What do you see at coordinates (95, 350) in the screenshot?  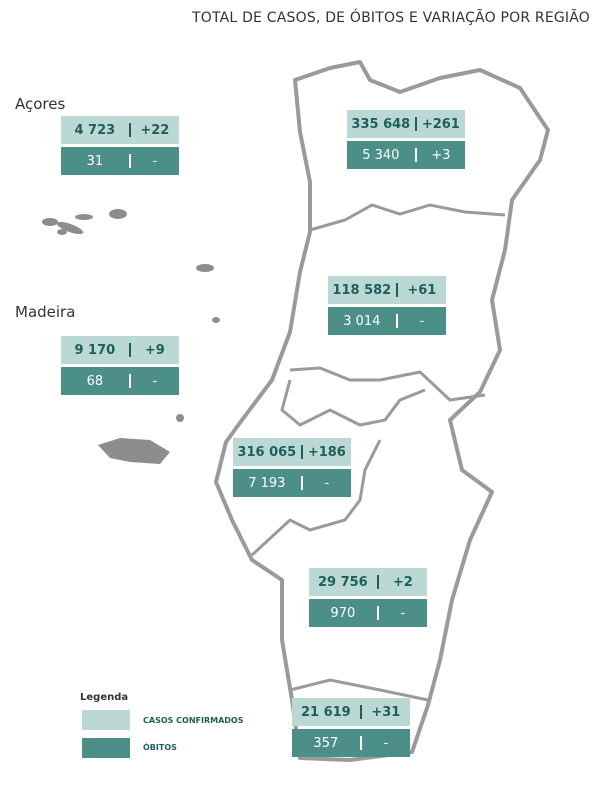 I see `cases: 9 170` at bounding box center [95, 350].